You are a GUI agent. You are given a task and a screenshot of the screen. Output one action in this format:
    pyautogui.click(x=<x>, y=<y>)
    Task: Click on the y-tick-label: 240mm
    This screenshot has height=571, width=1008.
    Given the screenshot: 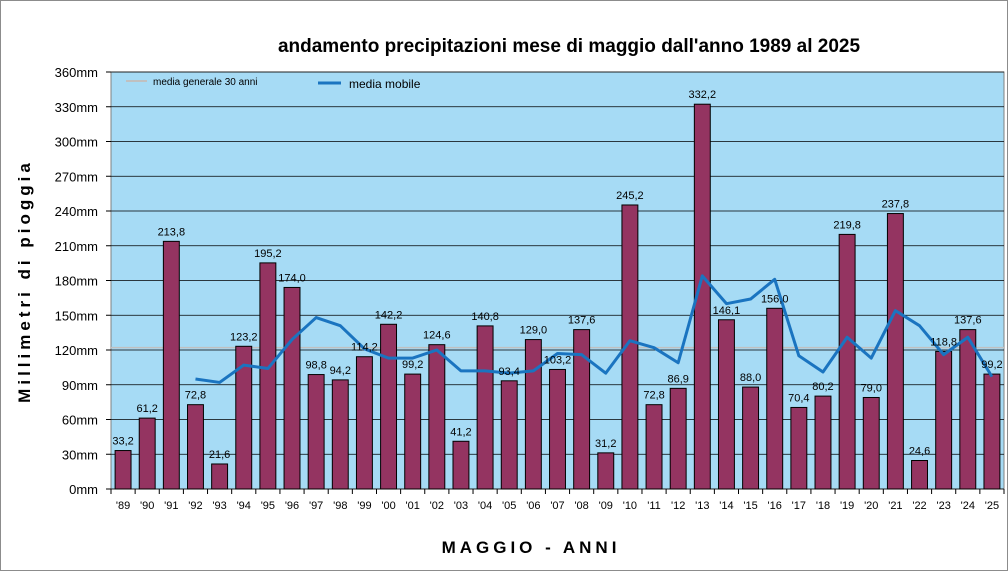 What is the action you would take?
    pyautogui.click(x=76, y=211)
    